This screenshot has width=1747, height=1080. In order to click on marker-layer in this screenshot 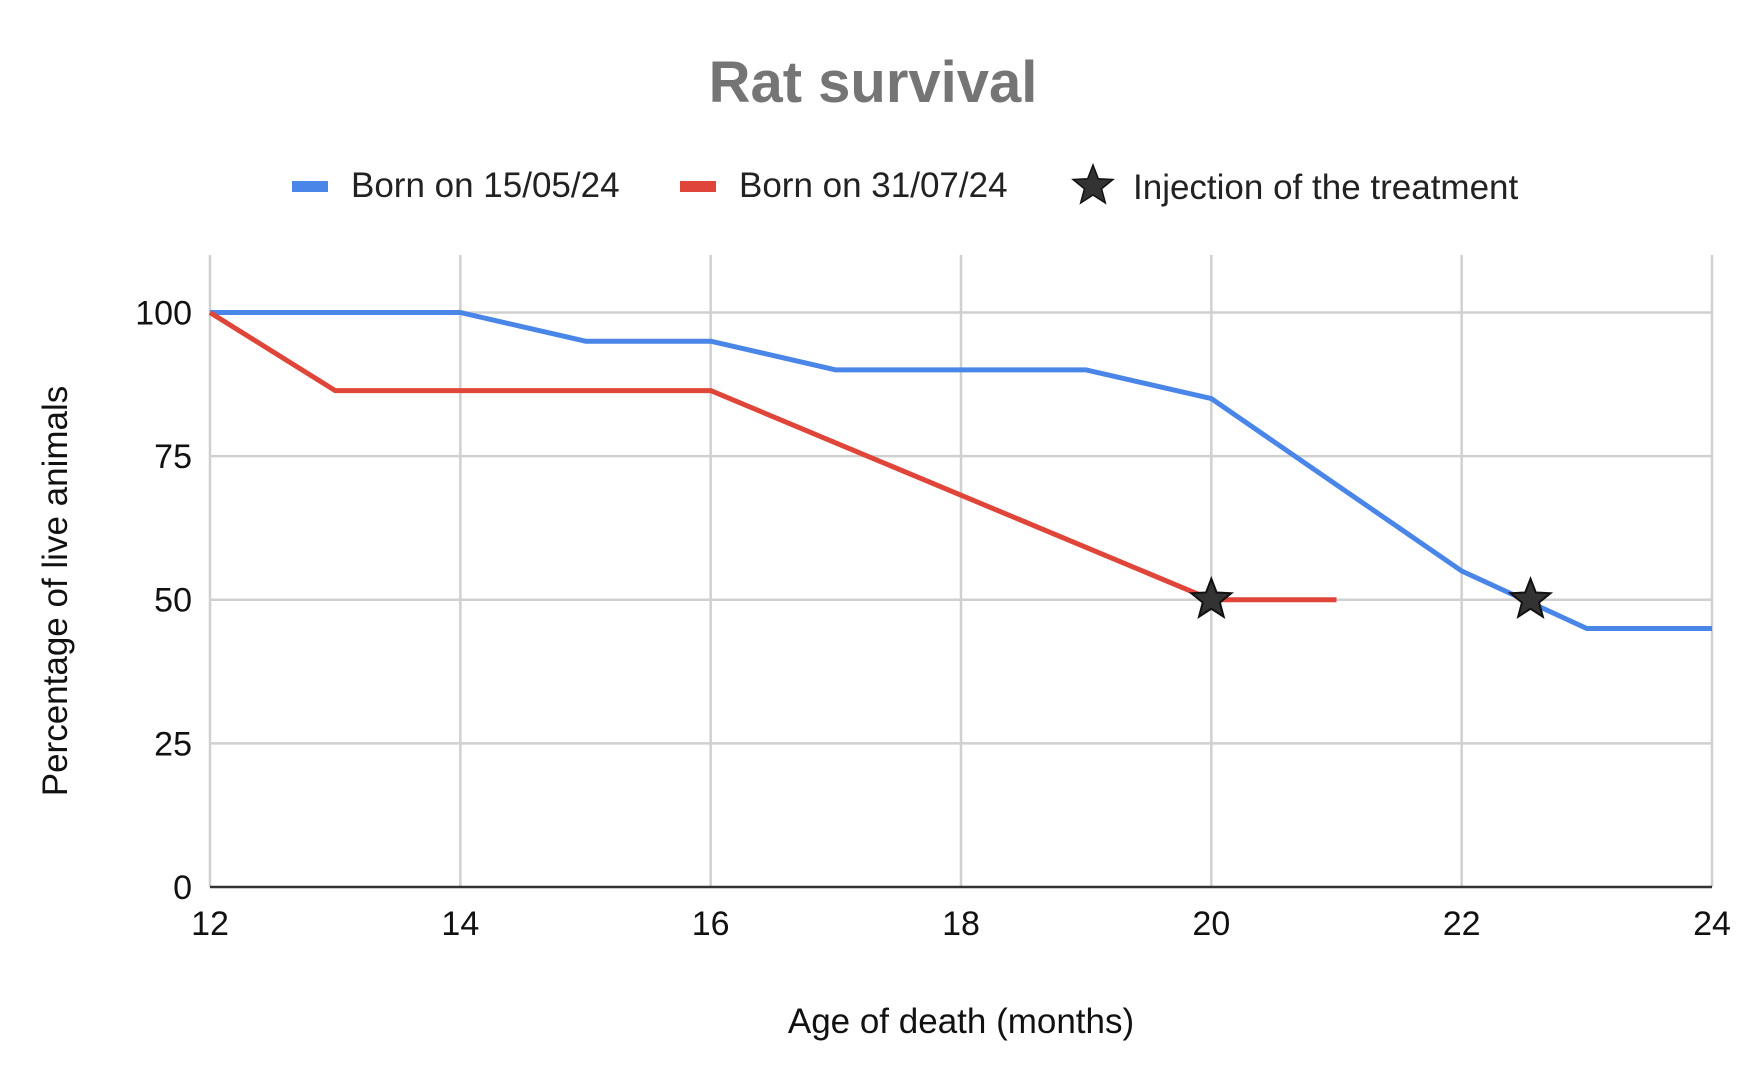, I will do `click(1371, 597)`.